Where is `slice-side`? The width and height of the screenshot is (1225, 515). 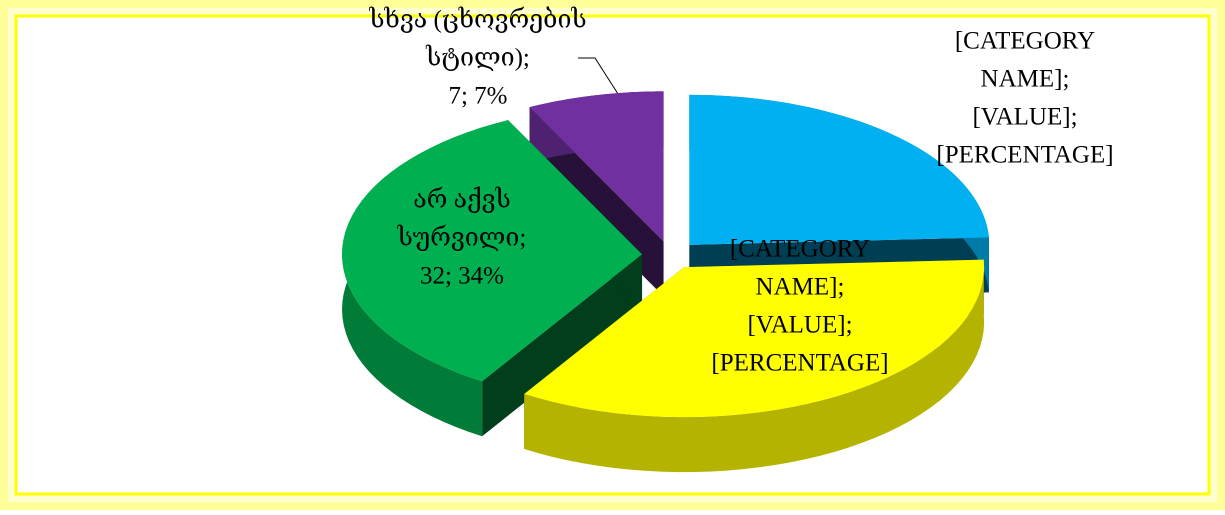 slice-side is located at coordinates (562, 345).